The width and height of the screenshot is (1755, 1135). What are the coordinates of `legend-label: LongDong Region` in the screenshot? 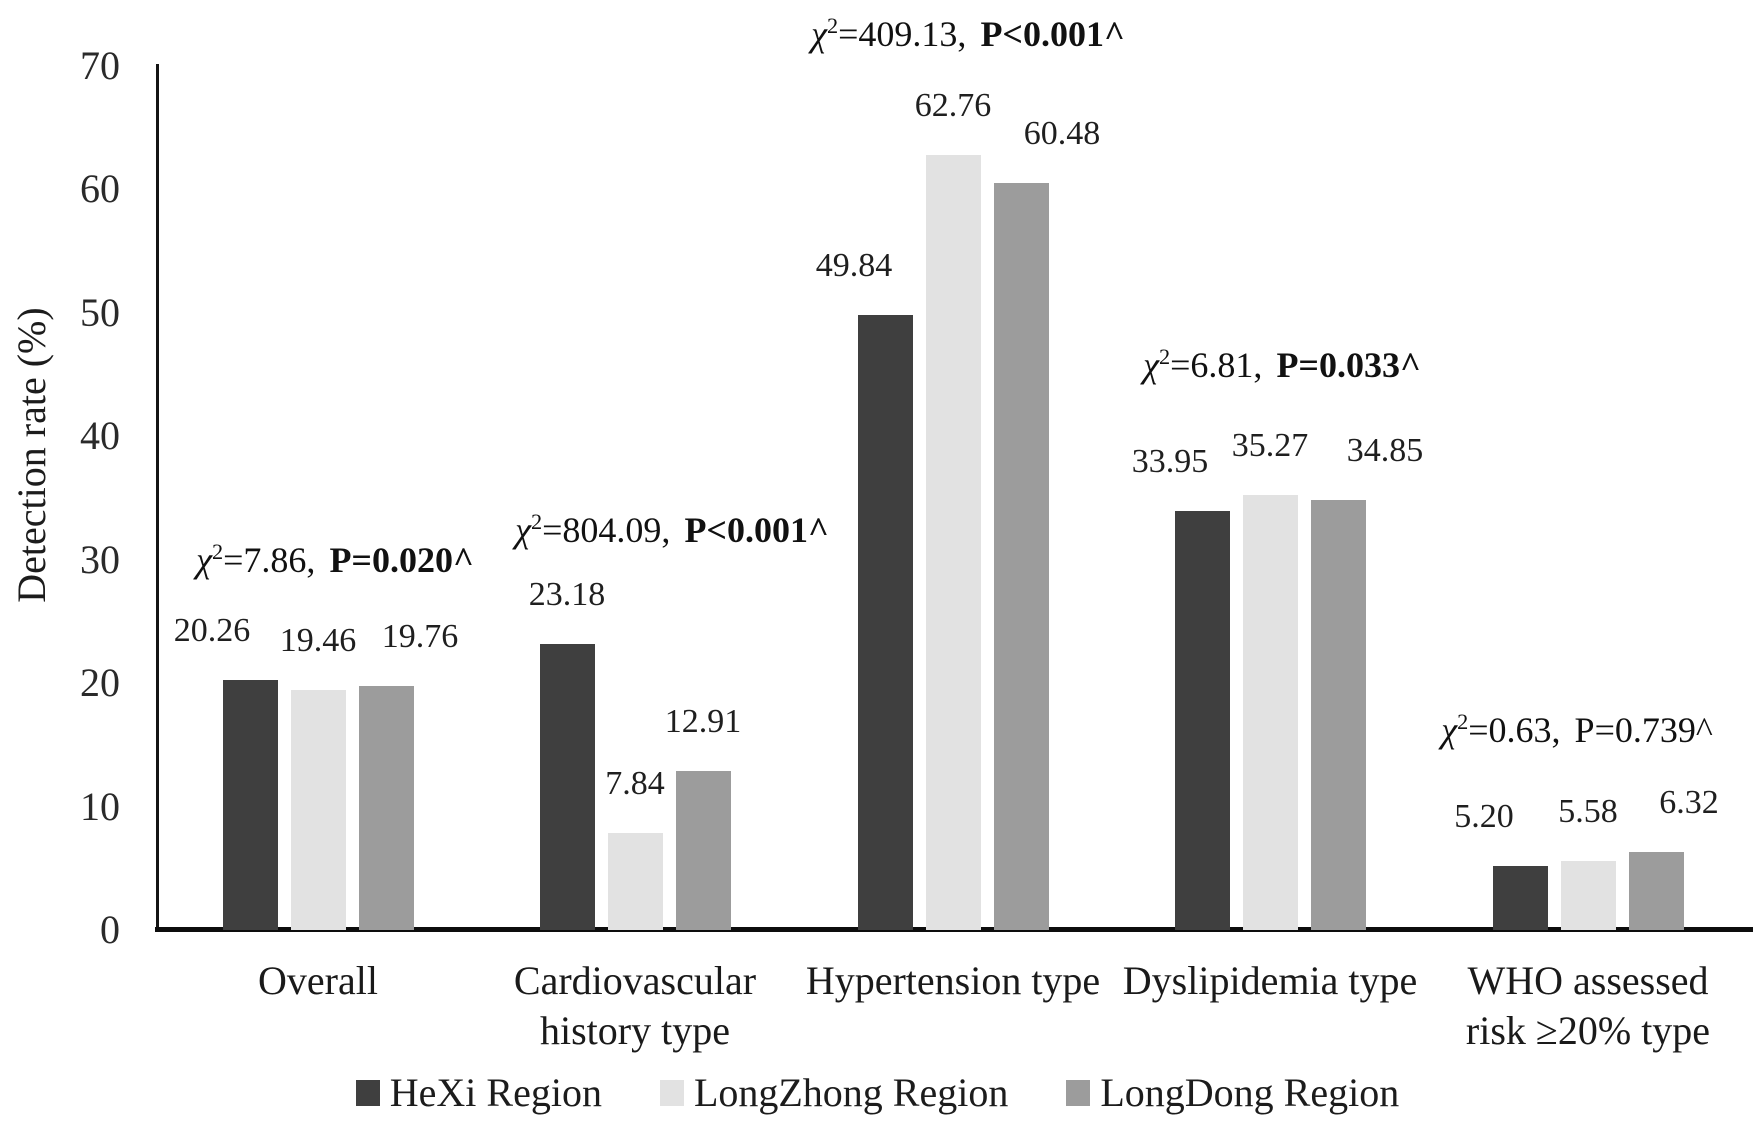 It's located at (1250, 1092).